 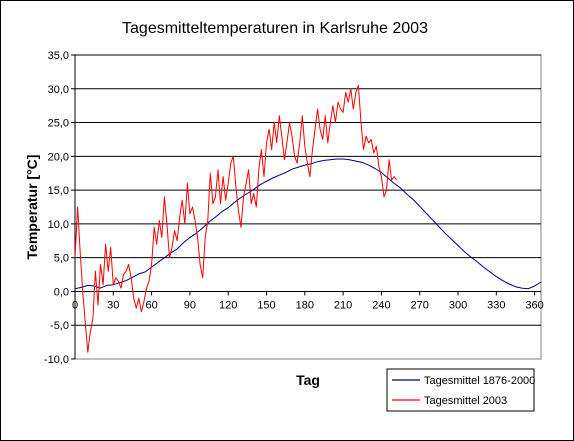 What do you see at coordinates (58, 191) in the screenshot?
I see `y-tick-label-5: 15,0` at bounding box center [58, 191].